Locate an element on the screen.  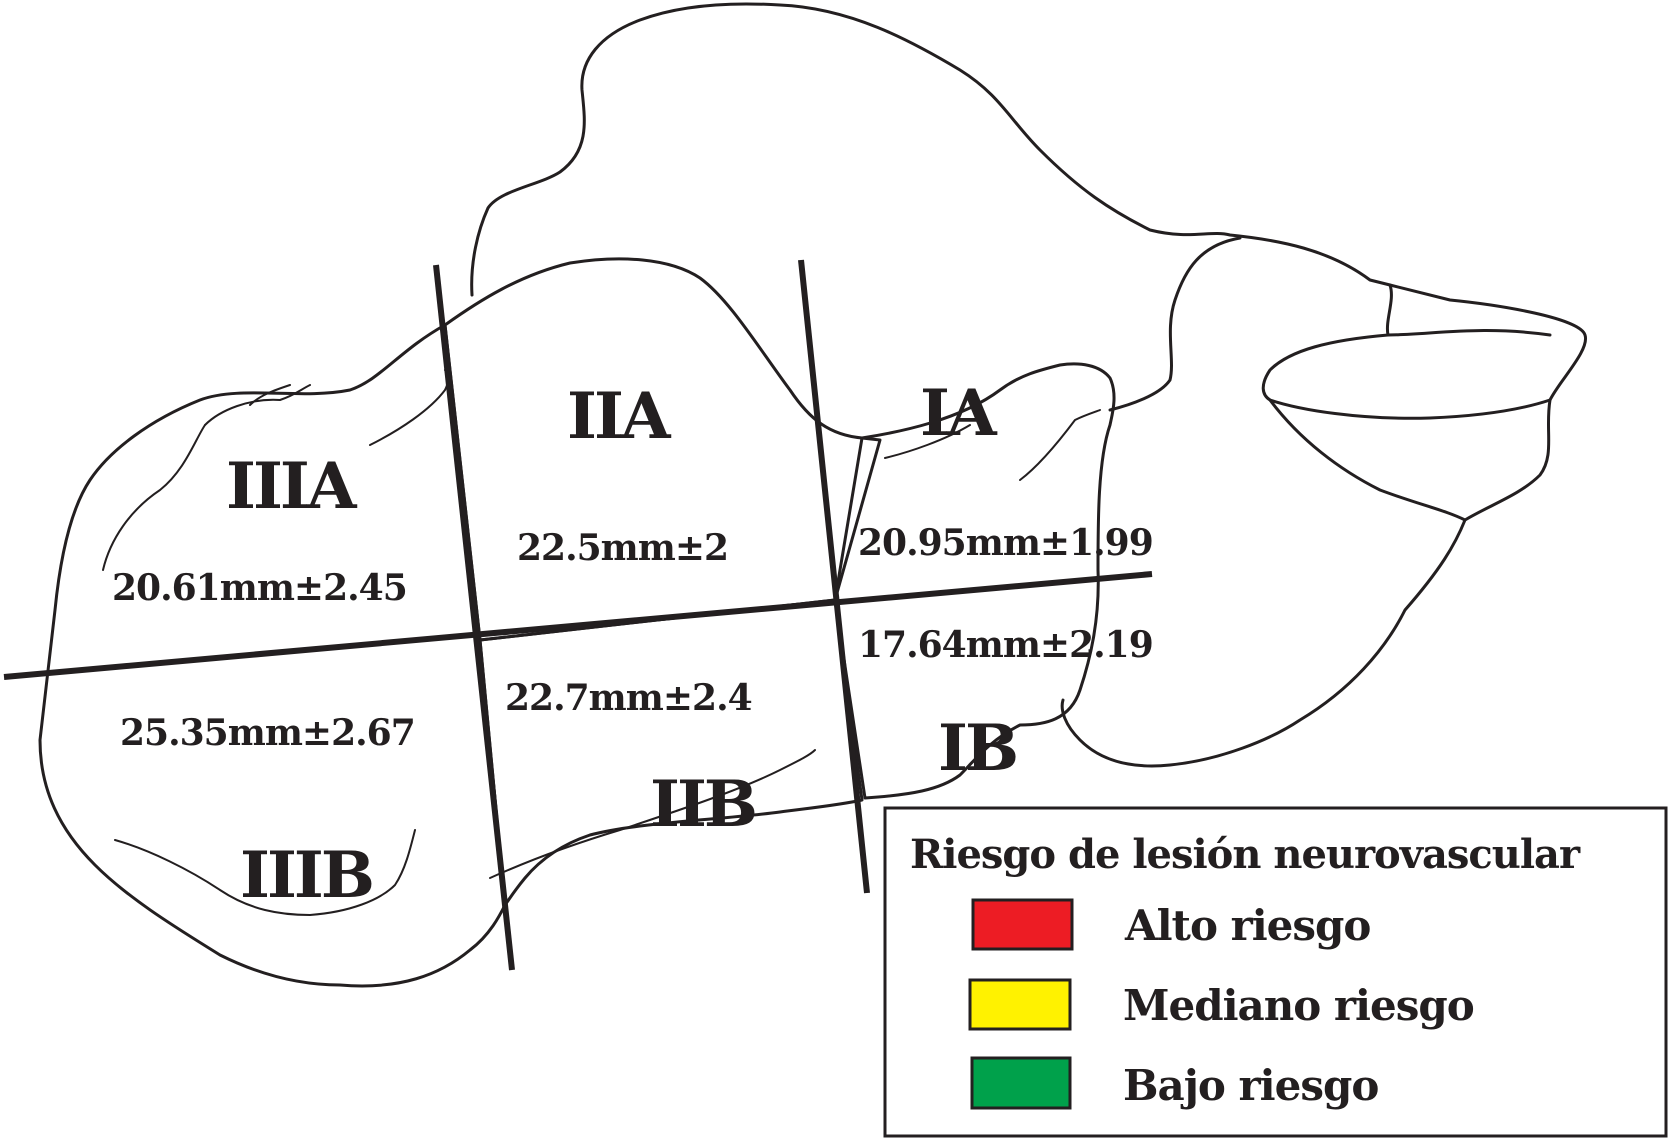
legend-swatch-medium is located at coordinates (1020, 1004).